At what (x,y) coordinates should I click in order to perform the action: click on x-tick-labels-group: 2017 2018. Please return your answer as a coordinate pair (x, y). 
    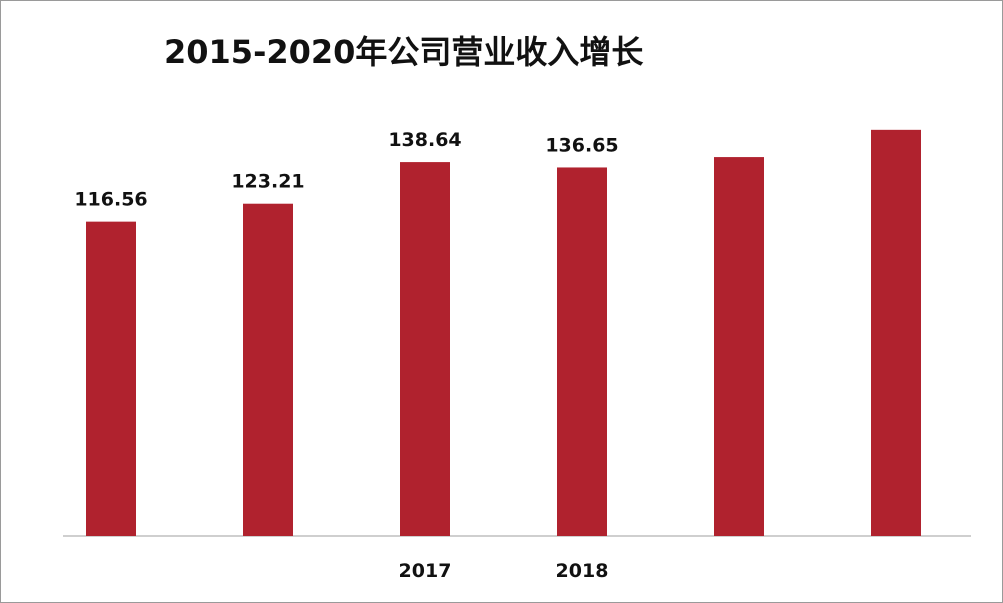
    Looking at the image, I should click on (504, 571).